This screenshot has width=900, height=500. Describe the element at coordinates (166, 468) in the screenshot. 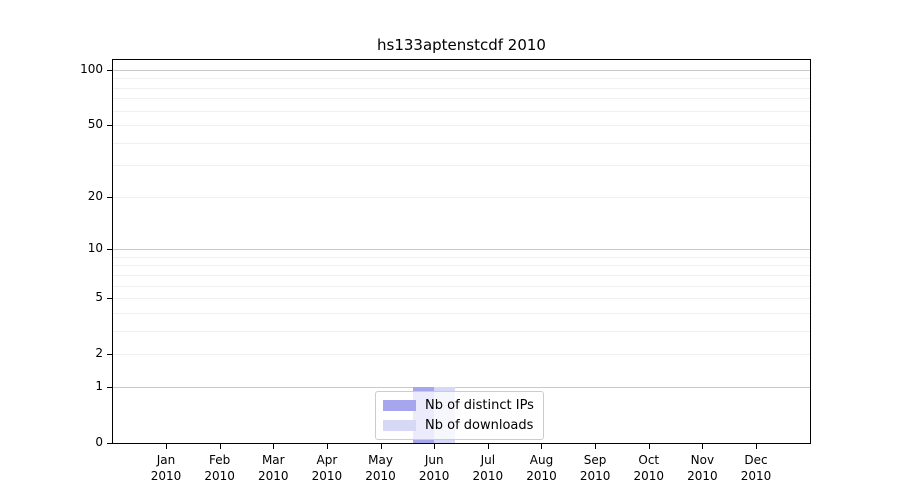

I see `x-tick-label: Jan 2010` at that location.